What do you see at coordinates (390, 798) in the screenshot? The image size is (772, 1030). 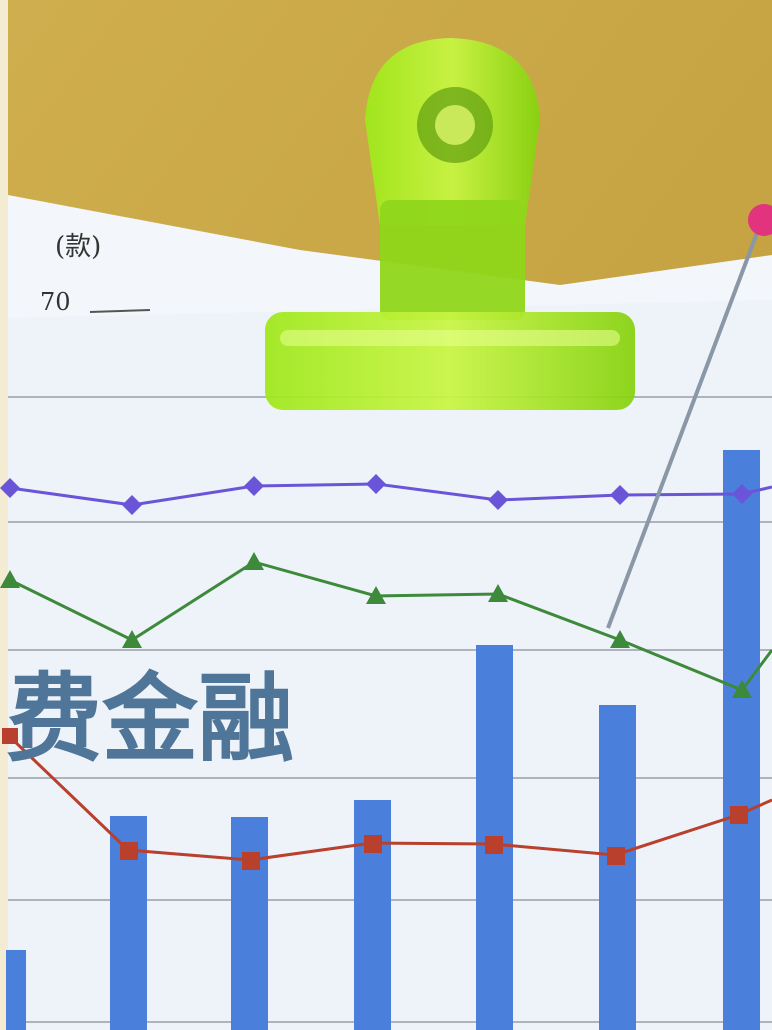 I see `red-line` at bounding box center [390, 798].